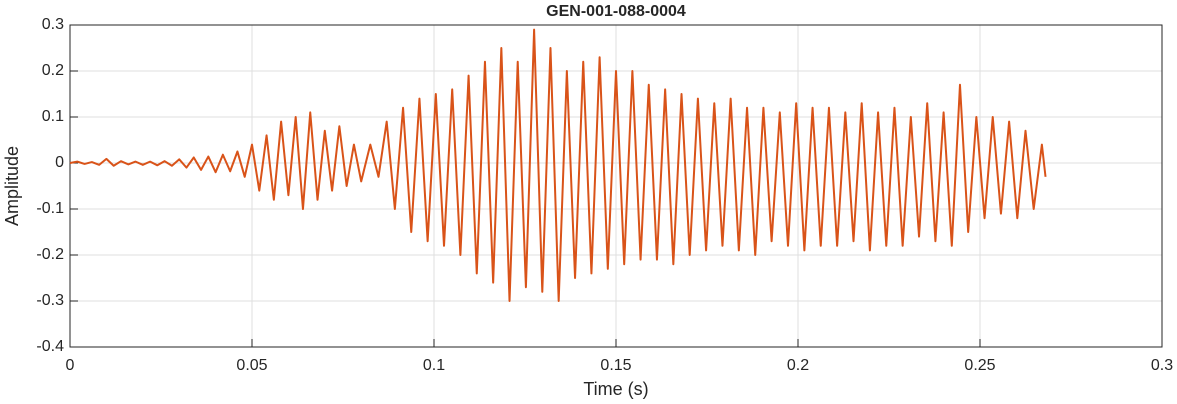 Image resolution: width=1177 pixels, height=404 pixels. Describe the element at coordinates (59, 162) in the screenshot. I see `y-tick-label: 0` at that location.